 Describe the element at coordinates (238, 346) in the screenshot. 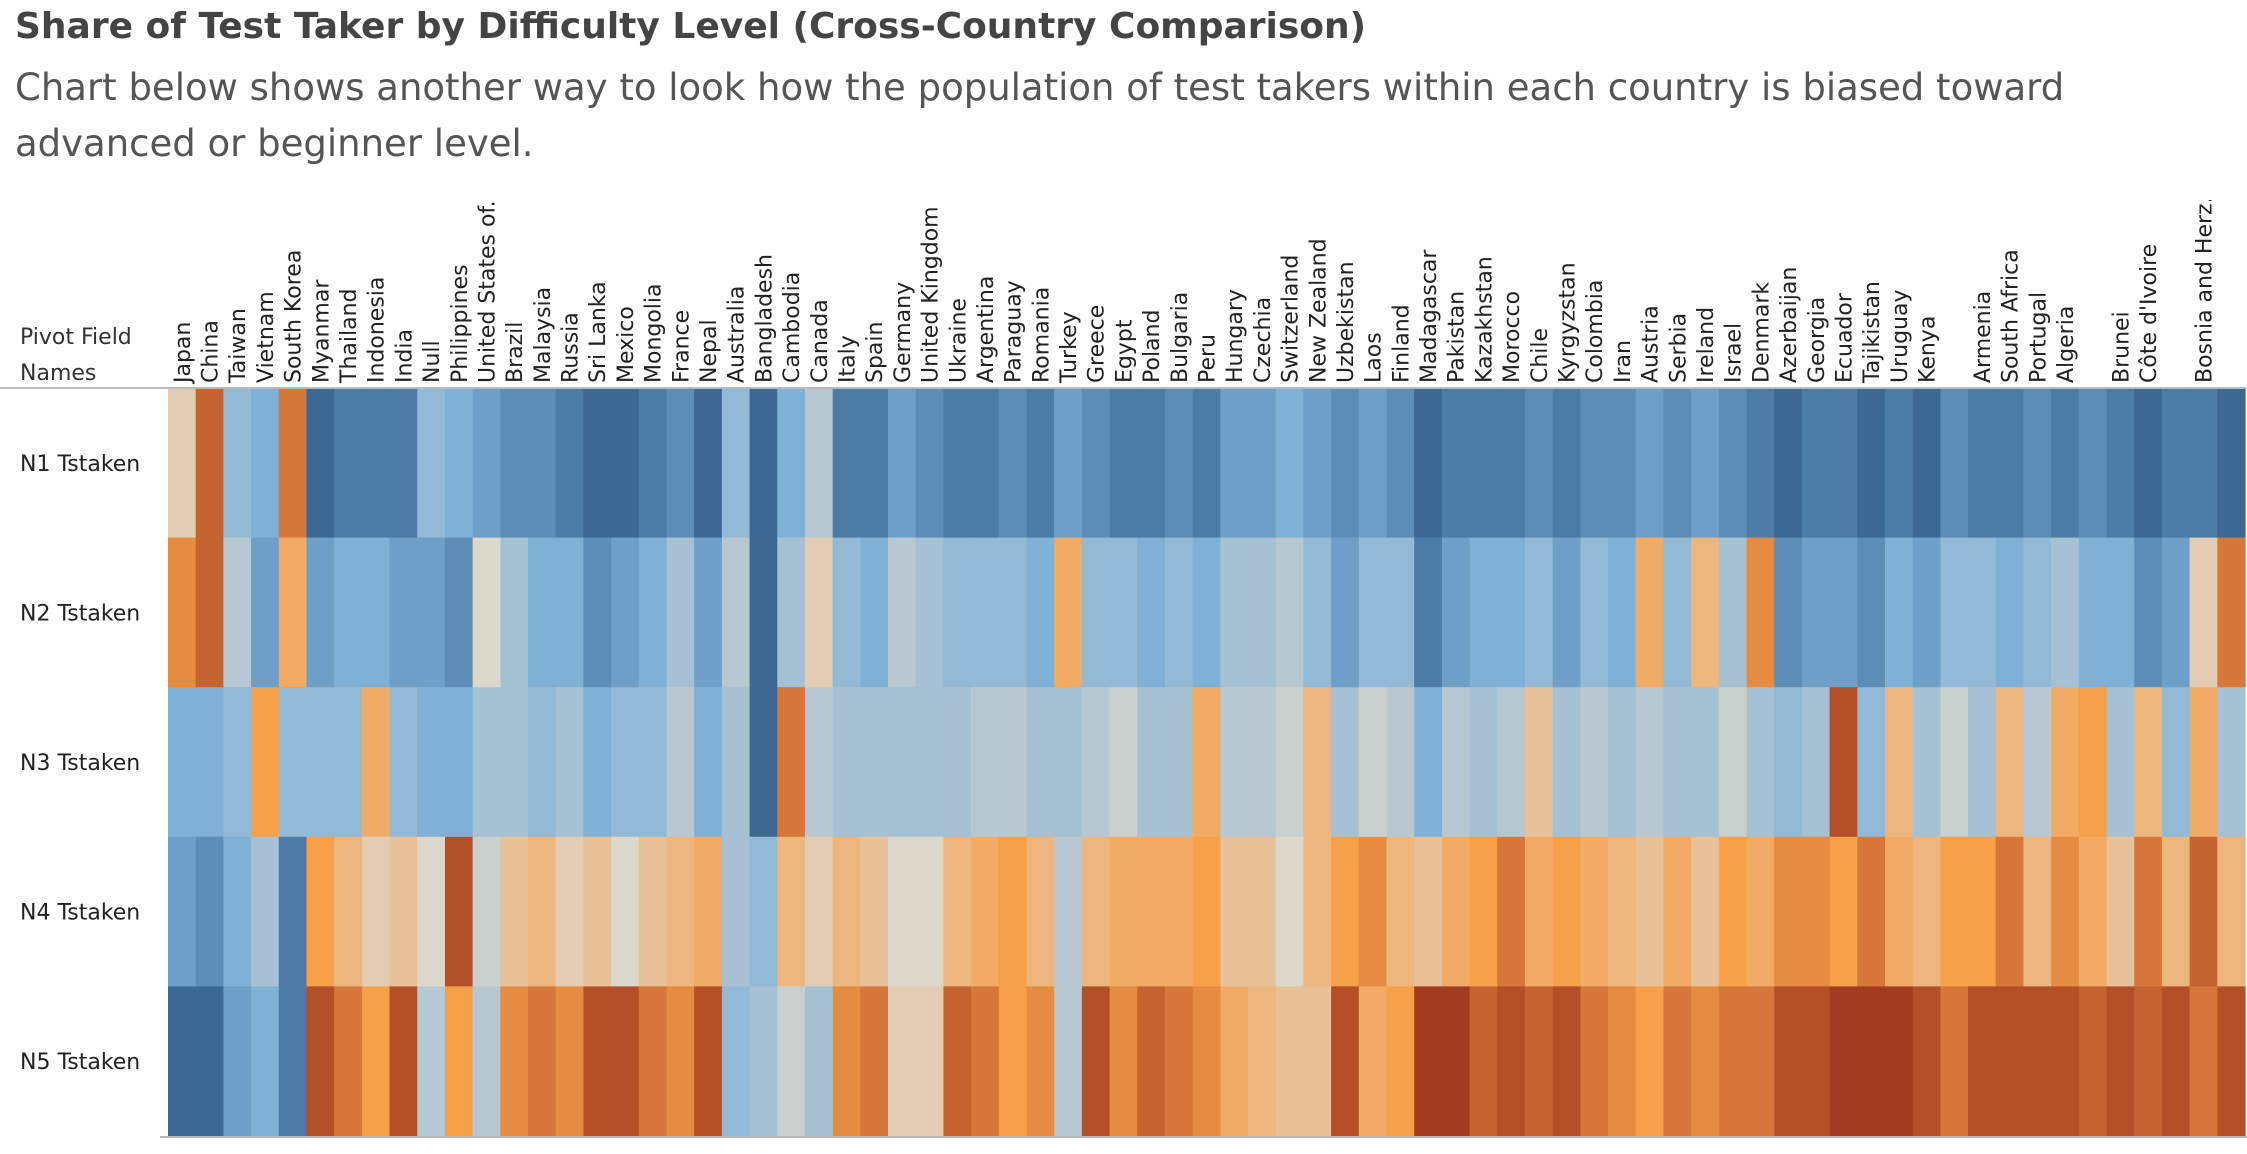

I see `column-label: Taiwan` at that location.